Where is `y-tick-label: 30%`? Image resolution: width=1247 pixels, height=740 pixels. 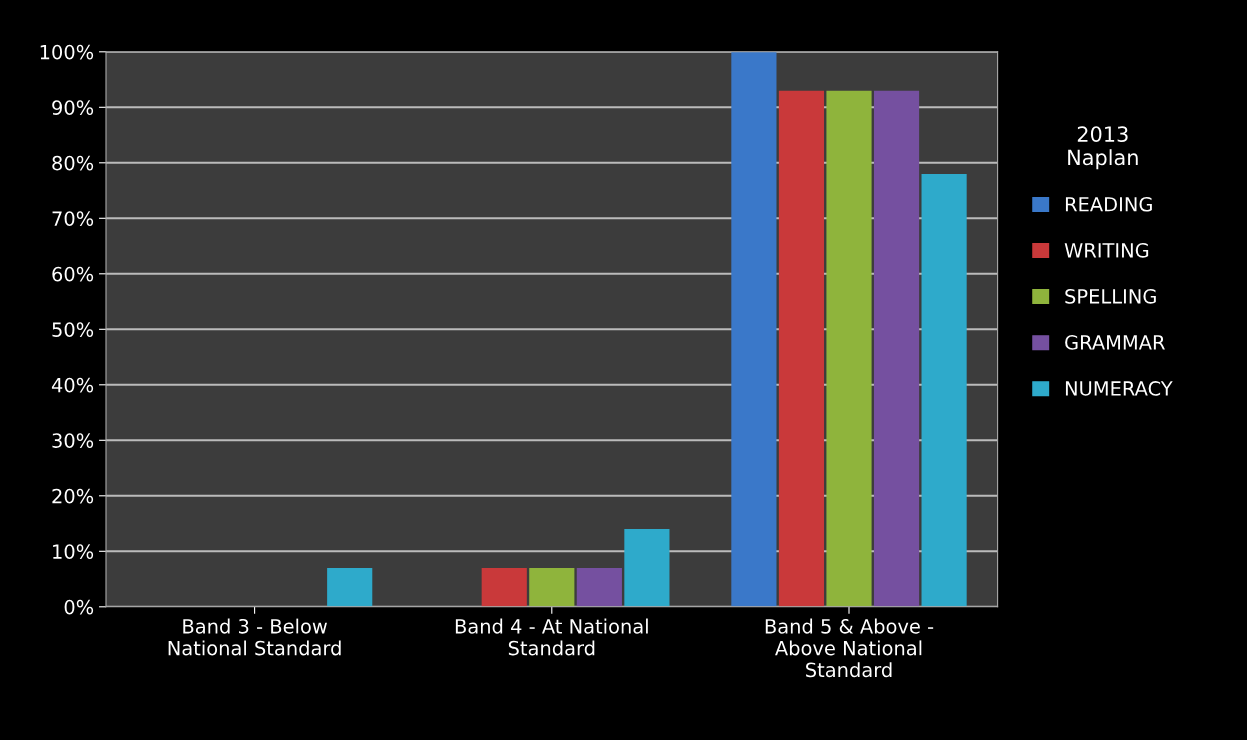
y-tick-label: 30% is located at coordinates (73, 440).